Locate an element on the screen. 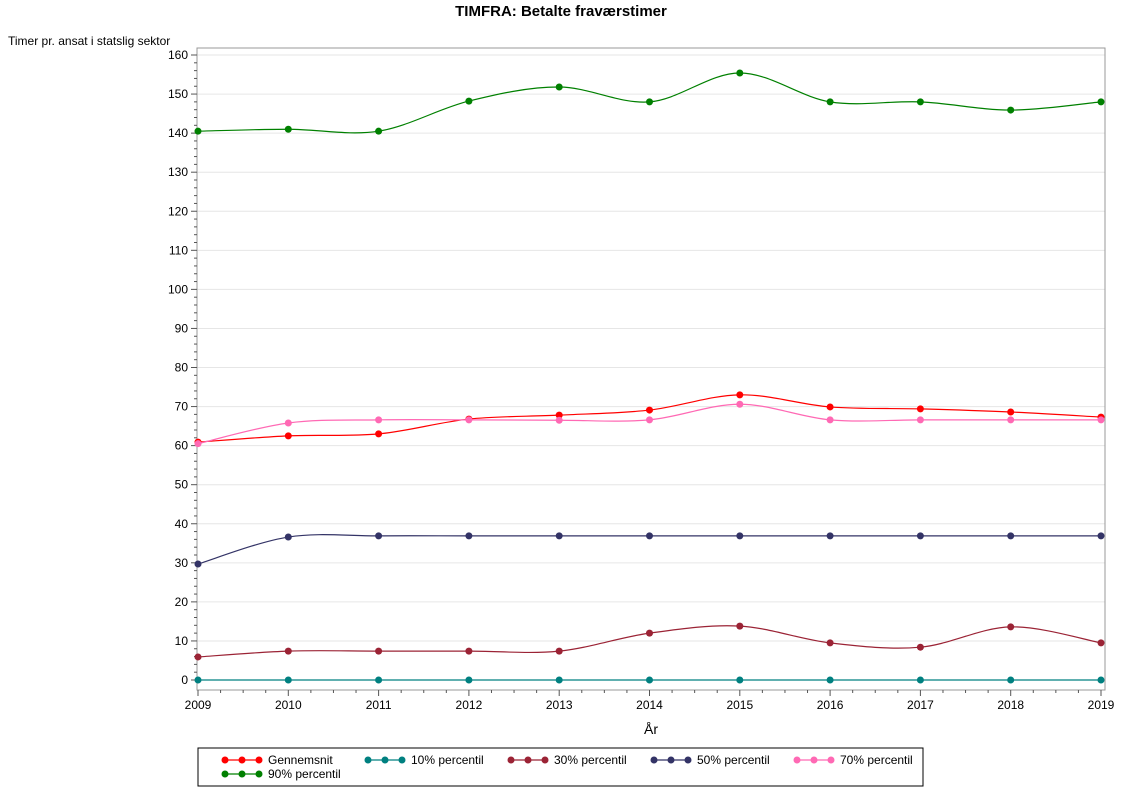 This screenshot has width=1122, height=793. series-10-percentil is located at coordinates (649, 680).